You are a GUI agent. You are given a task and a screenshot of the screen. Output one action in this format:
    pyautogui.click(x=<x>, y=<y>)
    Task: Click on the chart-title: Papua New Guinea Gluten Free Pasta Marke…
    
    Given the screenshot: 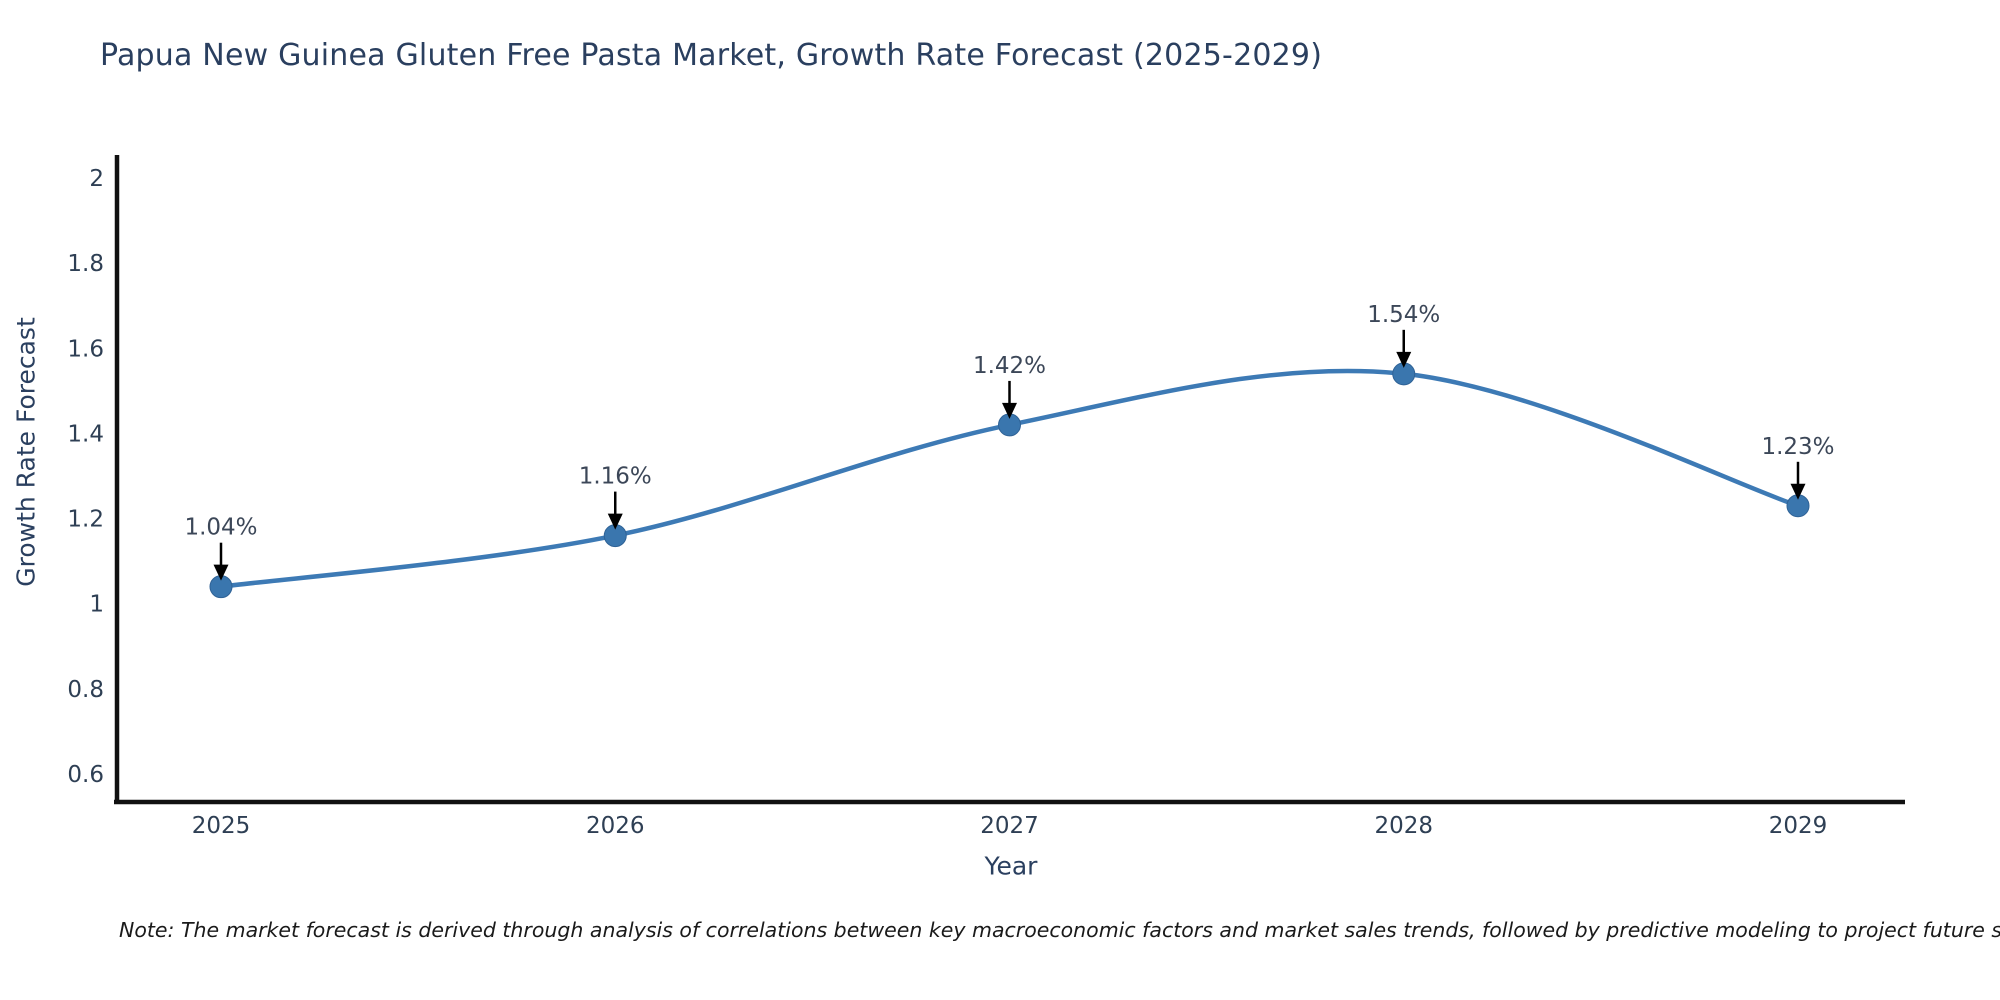 What is the action you would take?
    pyautogui.click(x=711, y=55)
    